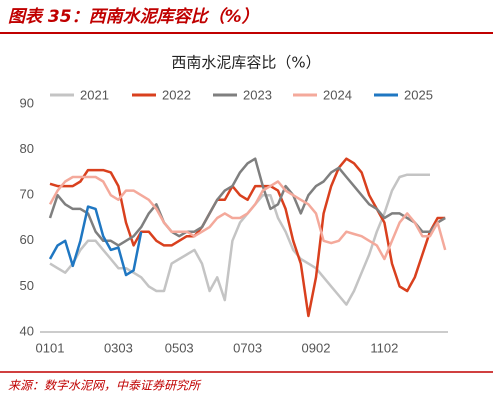  Describe the element at coordinates (94, 94) in the screenshot. I see `legend-label: 2021` at that location.